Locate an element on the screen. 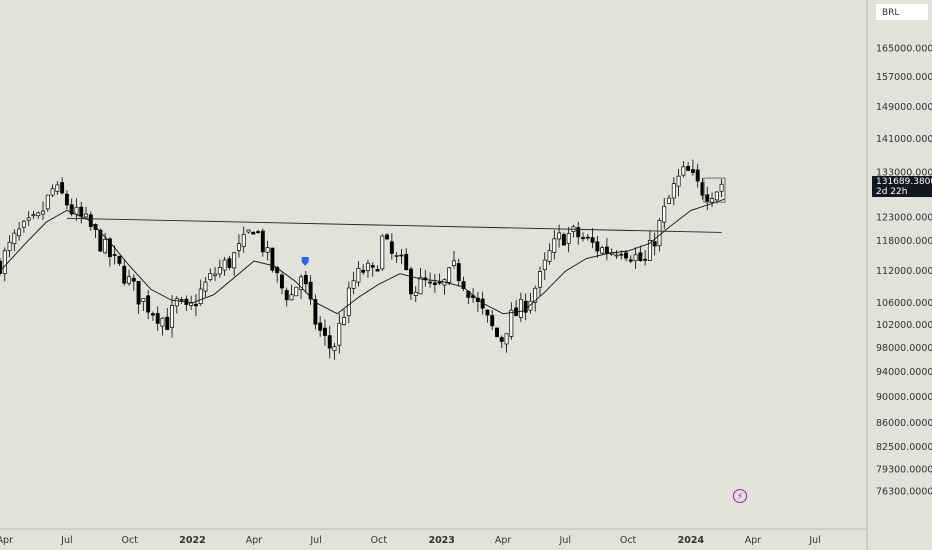  currency-label: BRL is located at coordinates (902, 12).